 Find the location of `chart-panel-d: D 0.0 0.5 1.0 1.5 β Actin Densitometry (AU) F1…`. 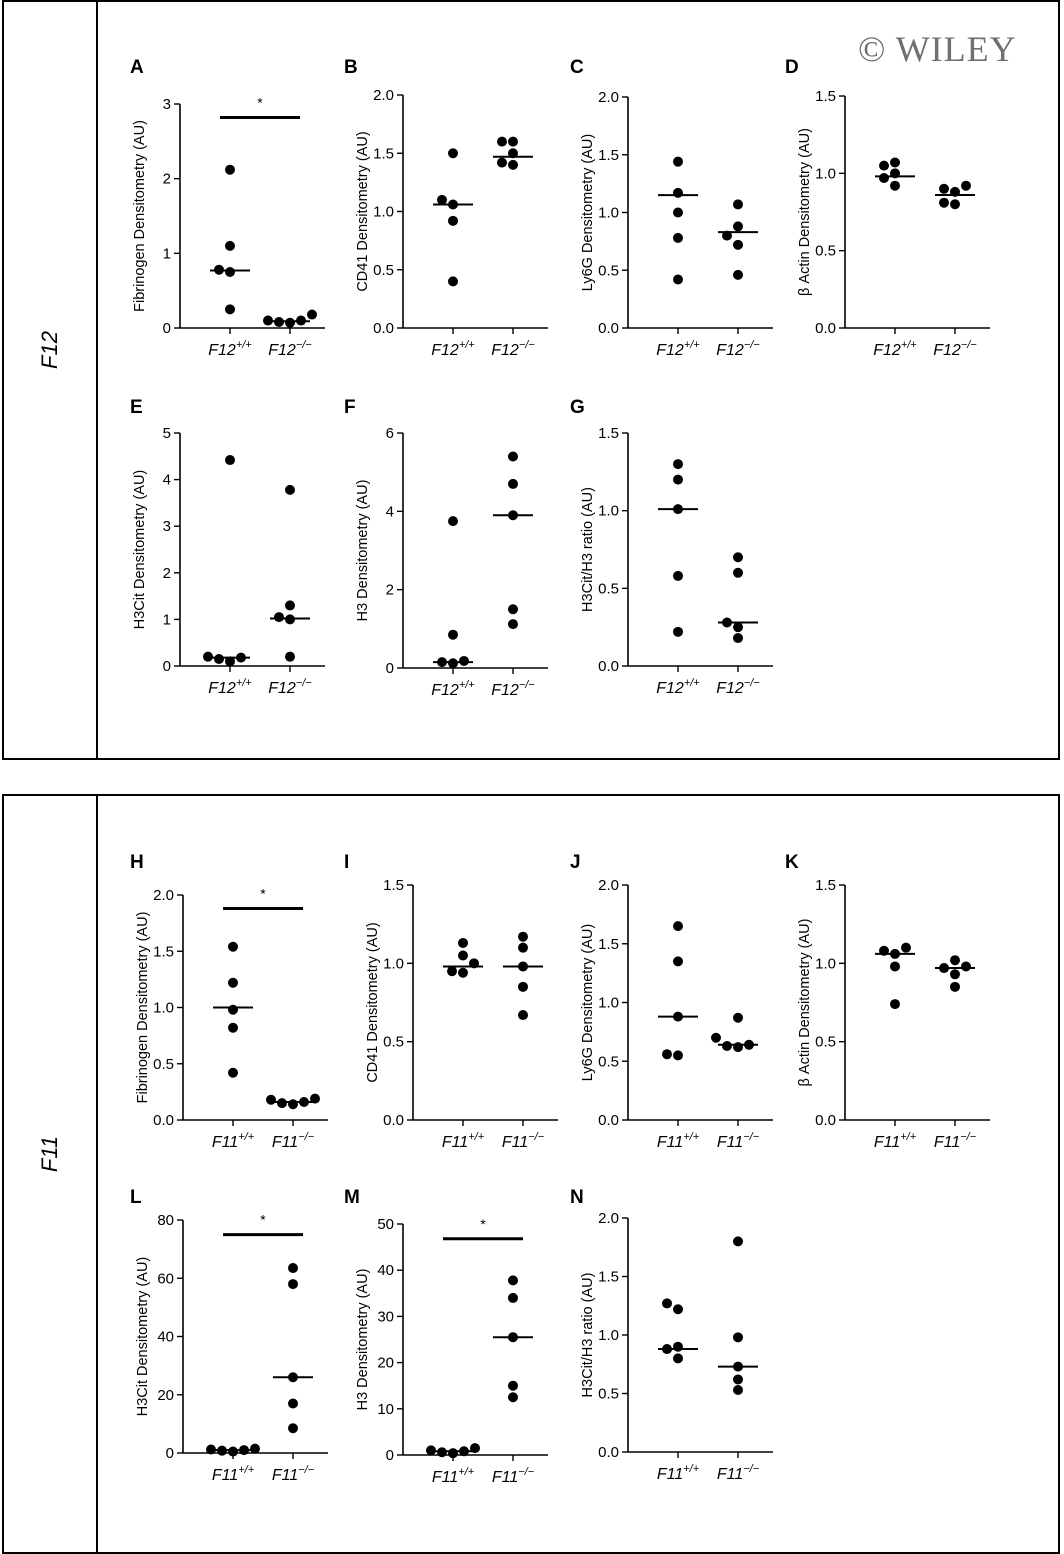

chart-panel-d: D 0.0 0.5 1.0 1.5 β Actin Densitometry (AU) F1… is located at coordinates (887, 214).